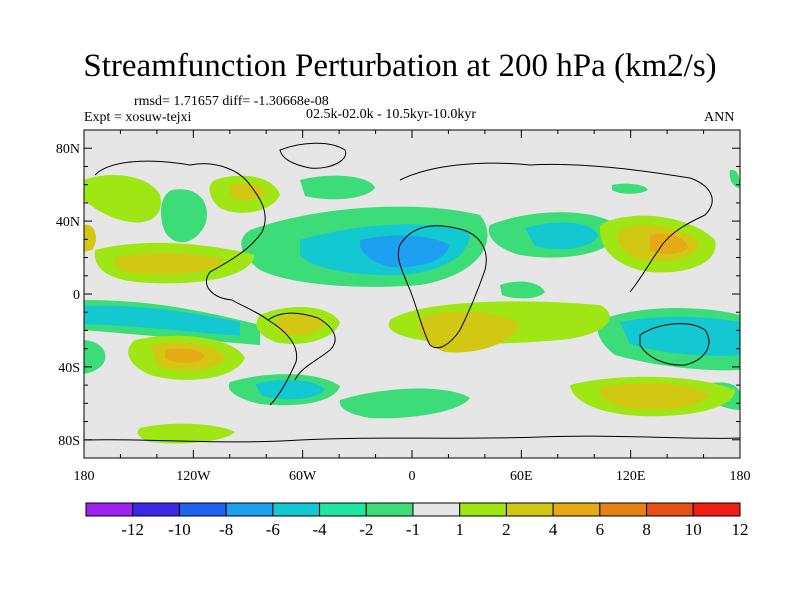 This screenshot has height=600, width=800. What do you see at coordinates (413, 529) in the screenshot?
I see `colorbar-label: -1` at bounding box center [413, 529].